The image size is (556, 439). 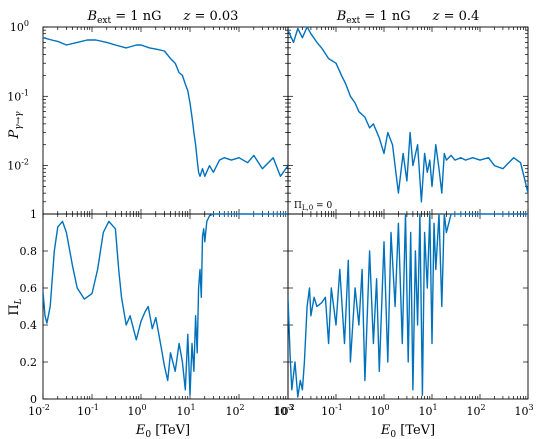 What do you see at coordinates (29, 362) in the screenshot?
I see `y-tick-label: 0.2` at bounding box center [29, 362].